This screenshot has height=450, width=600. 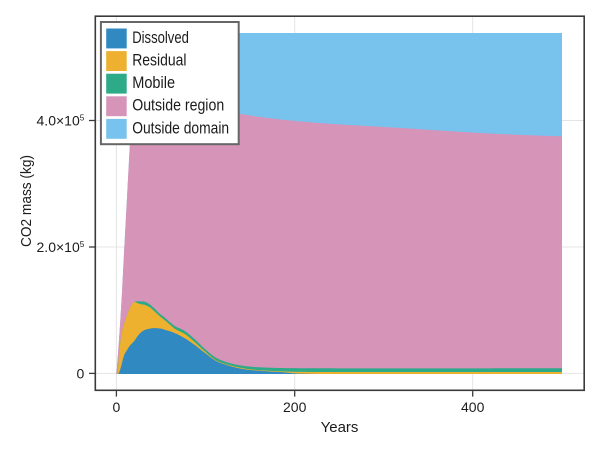 What do you see at coordinates (61, 120) in the screenshot?
I see `svg-text: 4.0×105` at bounding box center [61, 120].